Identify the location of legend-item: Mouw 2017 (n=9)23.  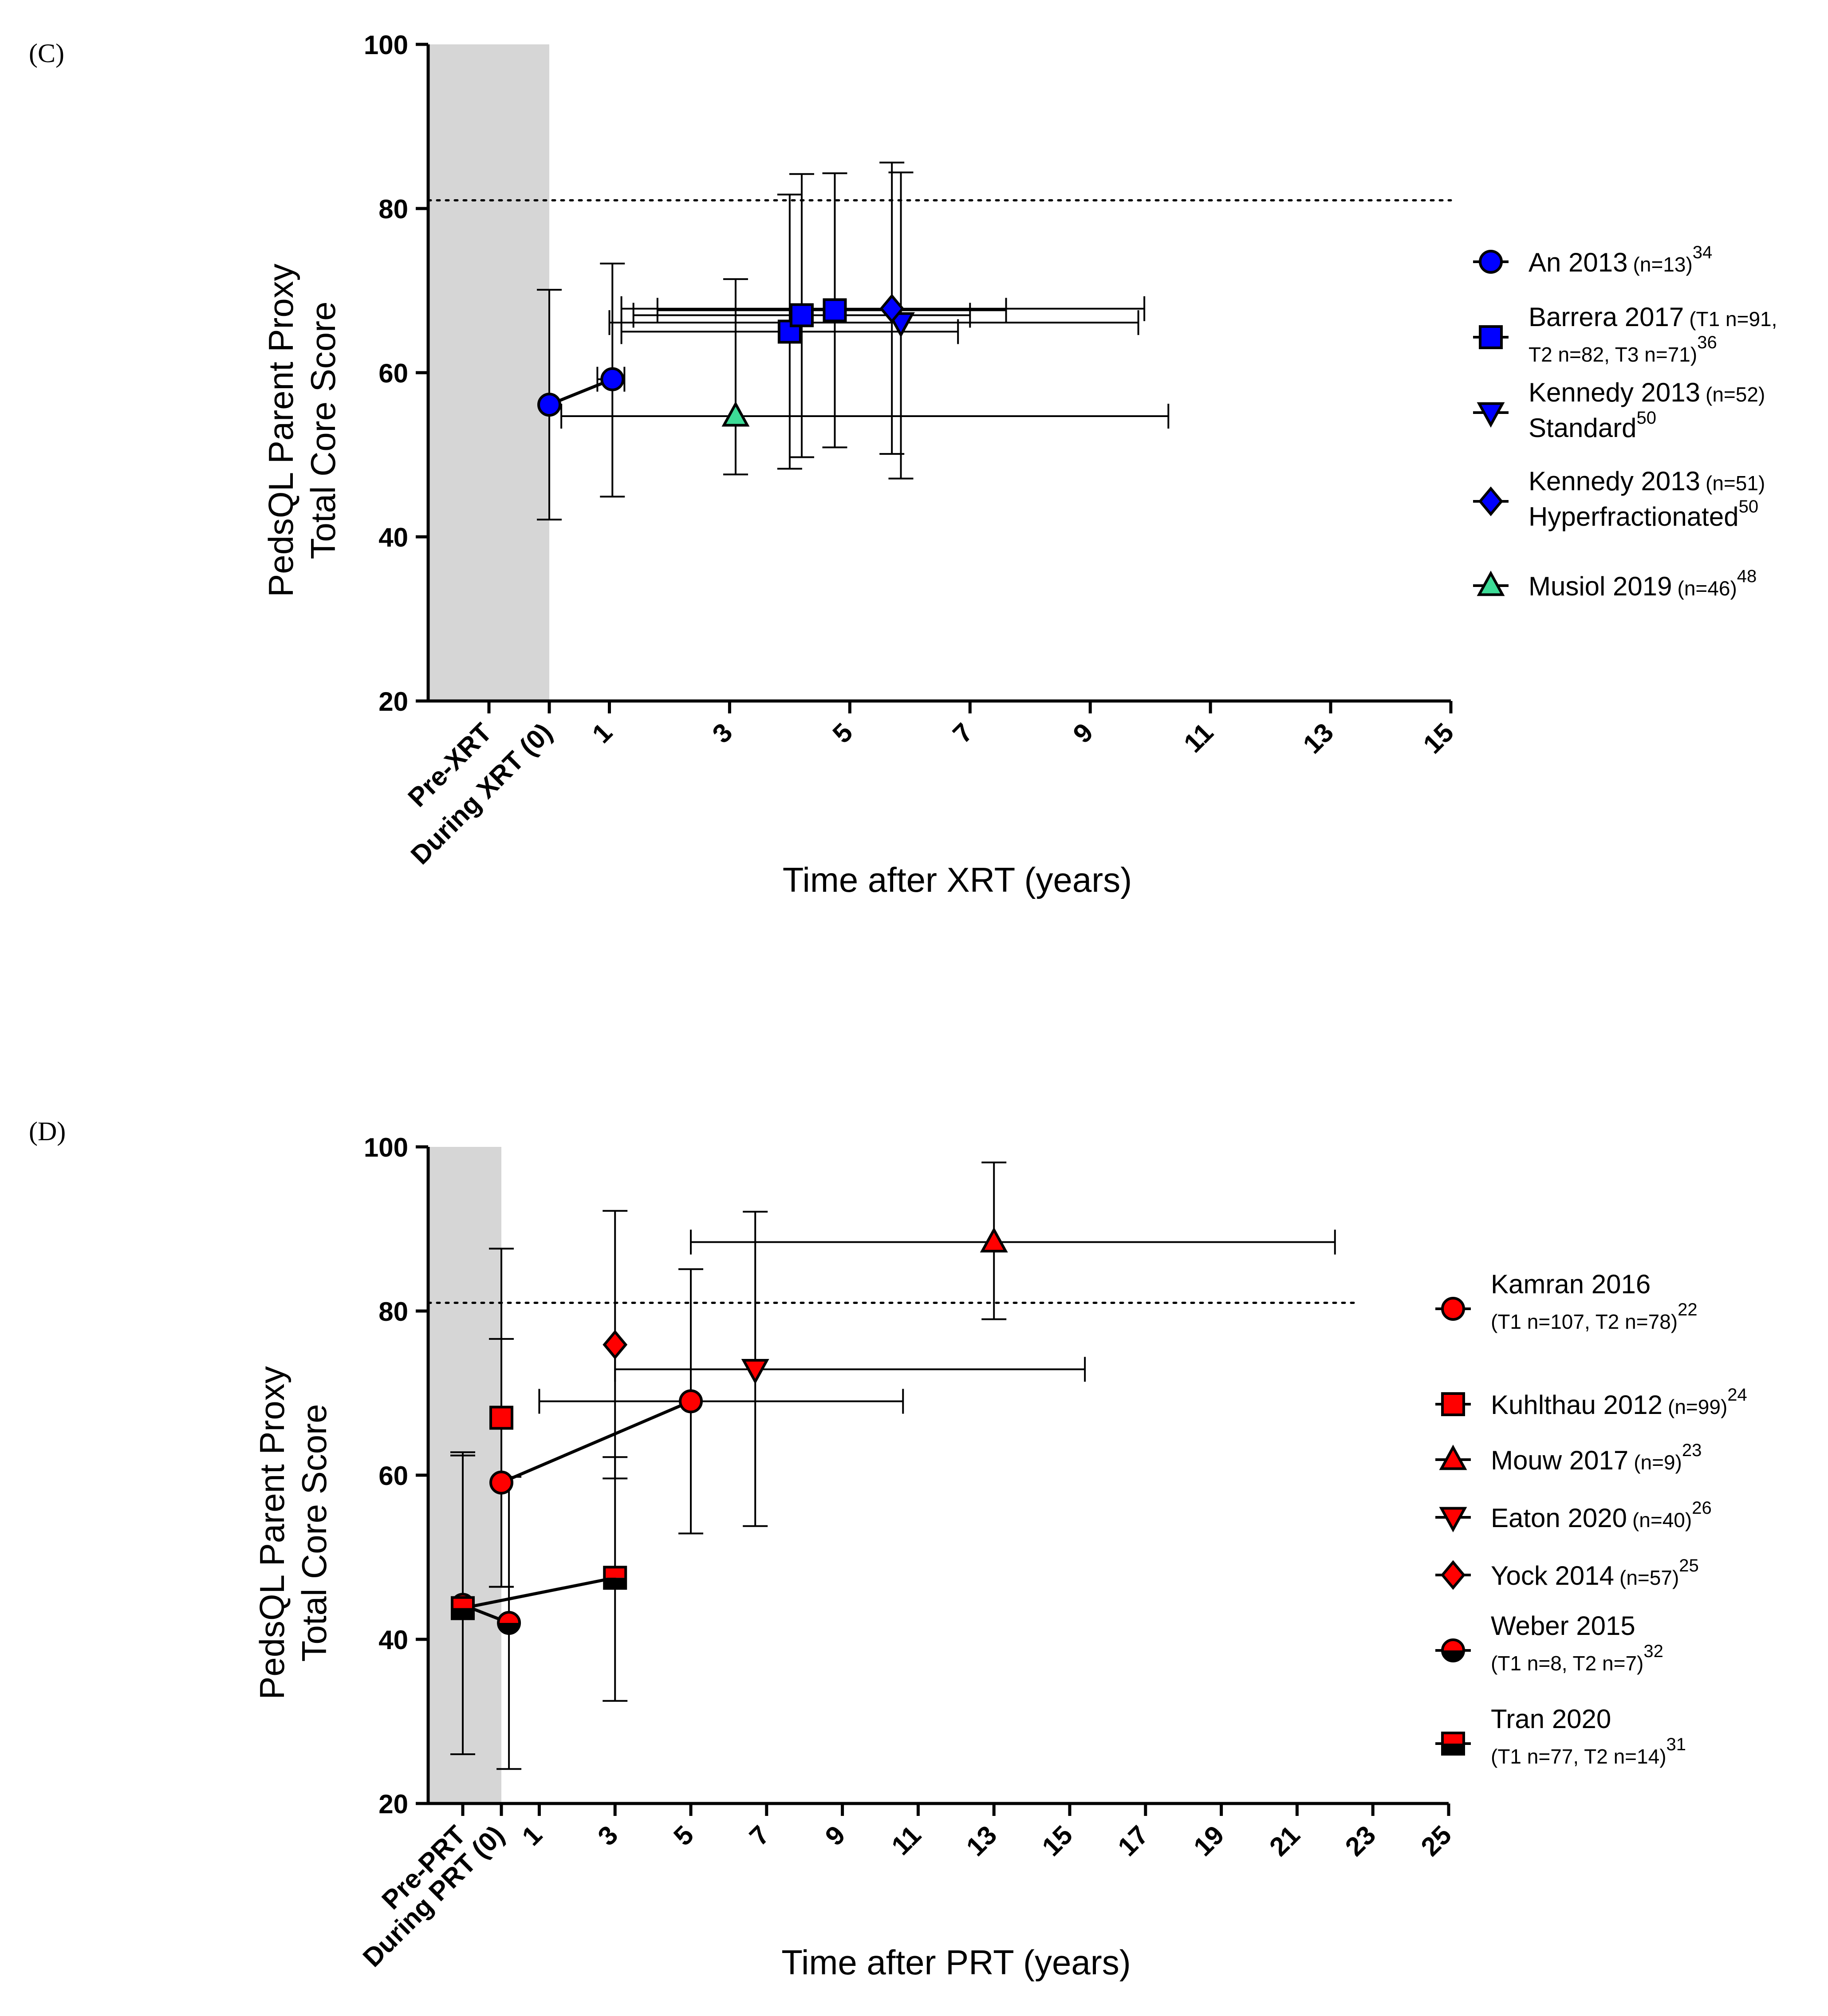
(1569, 1458).